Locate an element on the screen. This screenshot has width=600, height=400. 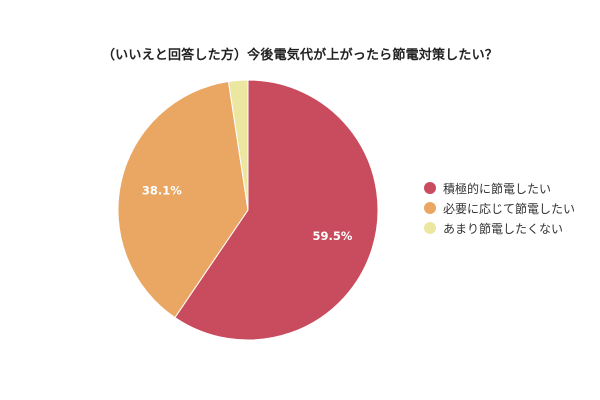
legend-item-not-much: あまり節電したくない is located at coordinates (499, 228).